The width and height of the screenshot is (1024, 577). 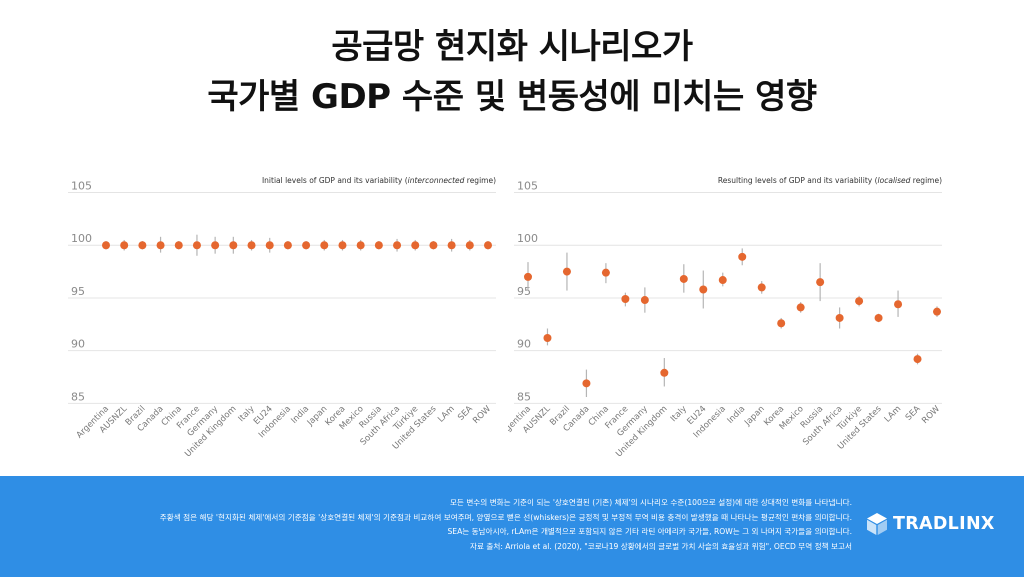 I want to click on tradlinx-logo: TRADLINX, so click(x=930, y=524).